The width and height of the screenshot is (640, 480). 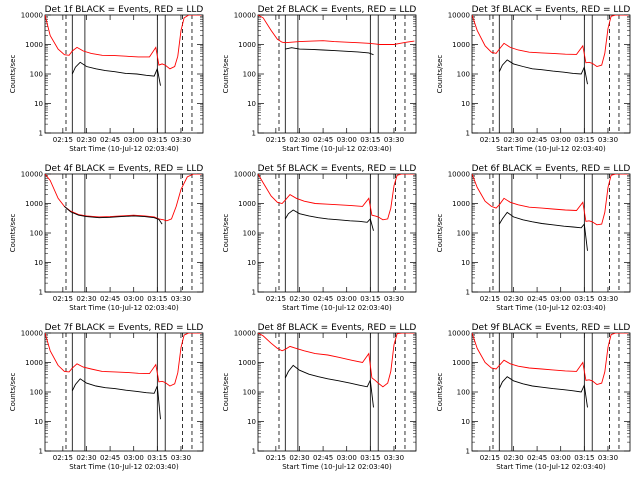 What do you see at coordinates (124, 328) in the screenshot?
I see `panel-title: Det 7f BLACK = Events, RED = LLD` at bounding box center [124, 328].